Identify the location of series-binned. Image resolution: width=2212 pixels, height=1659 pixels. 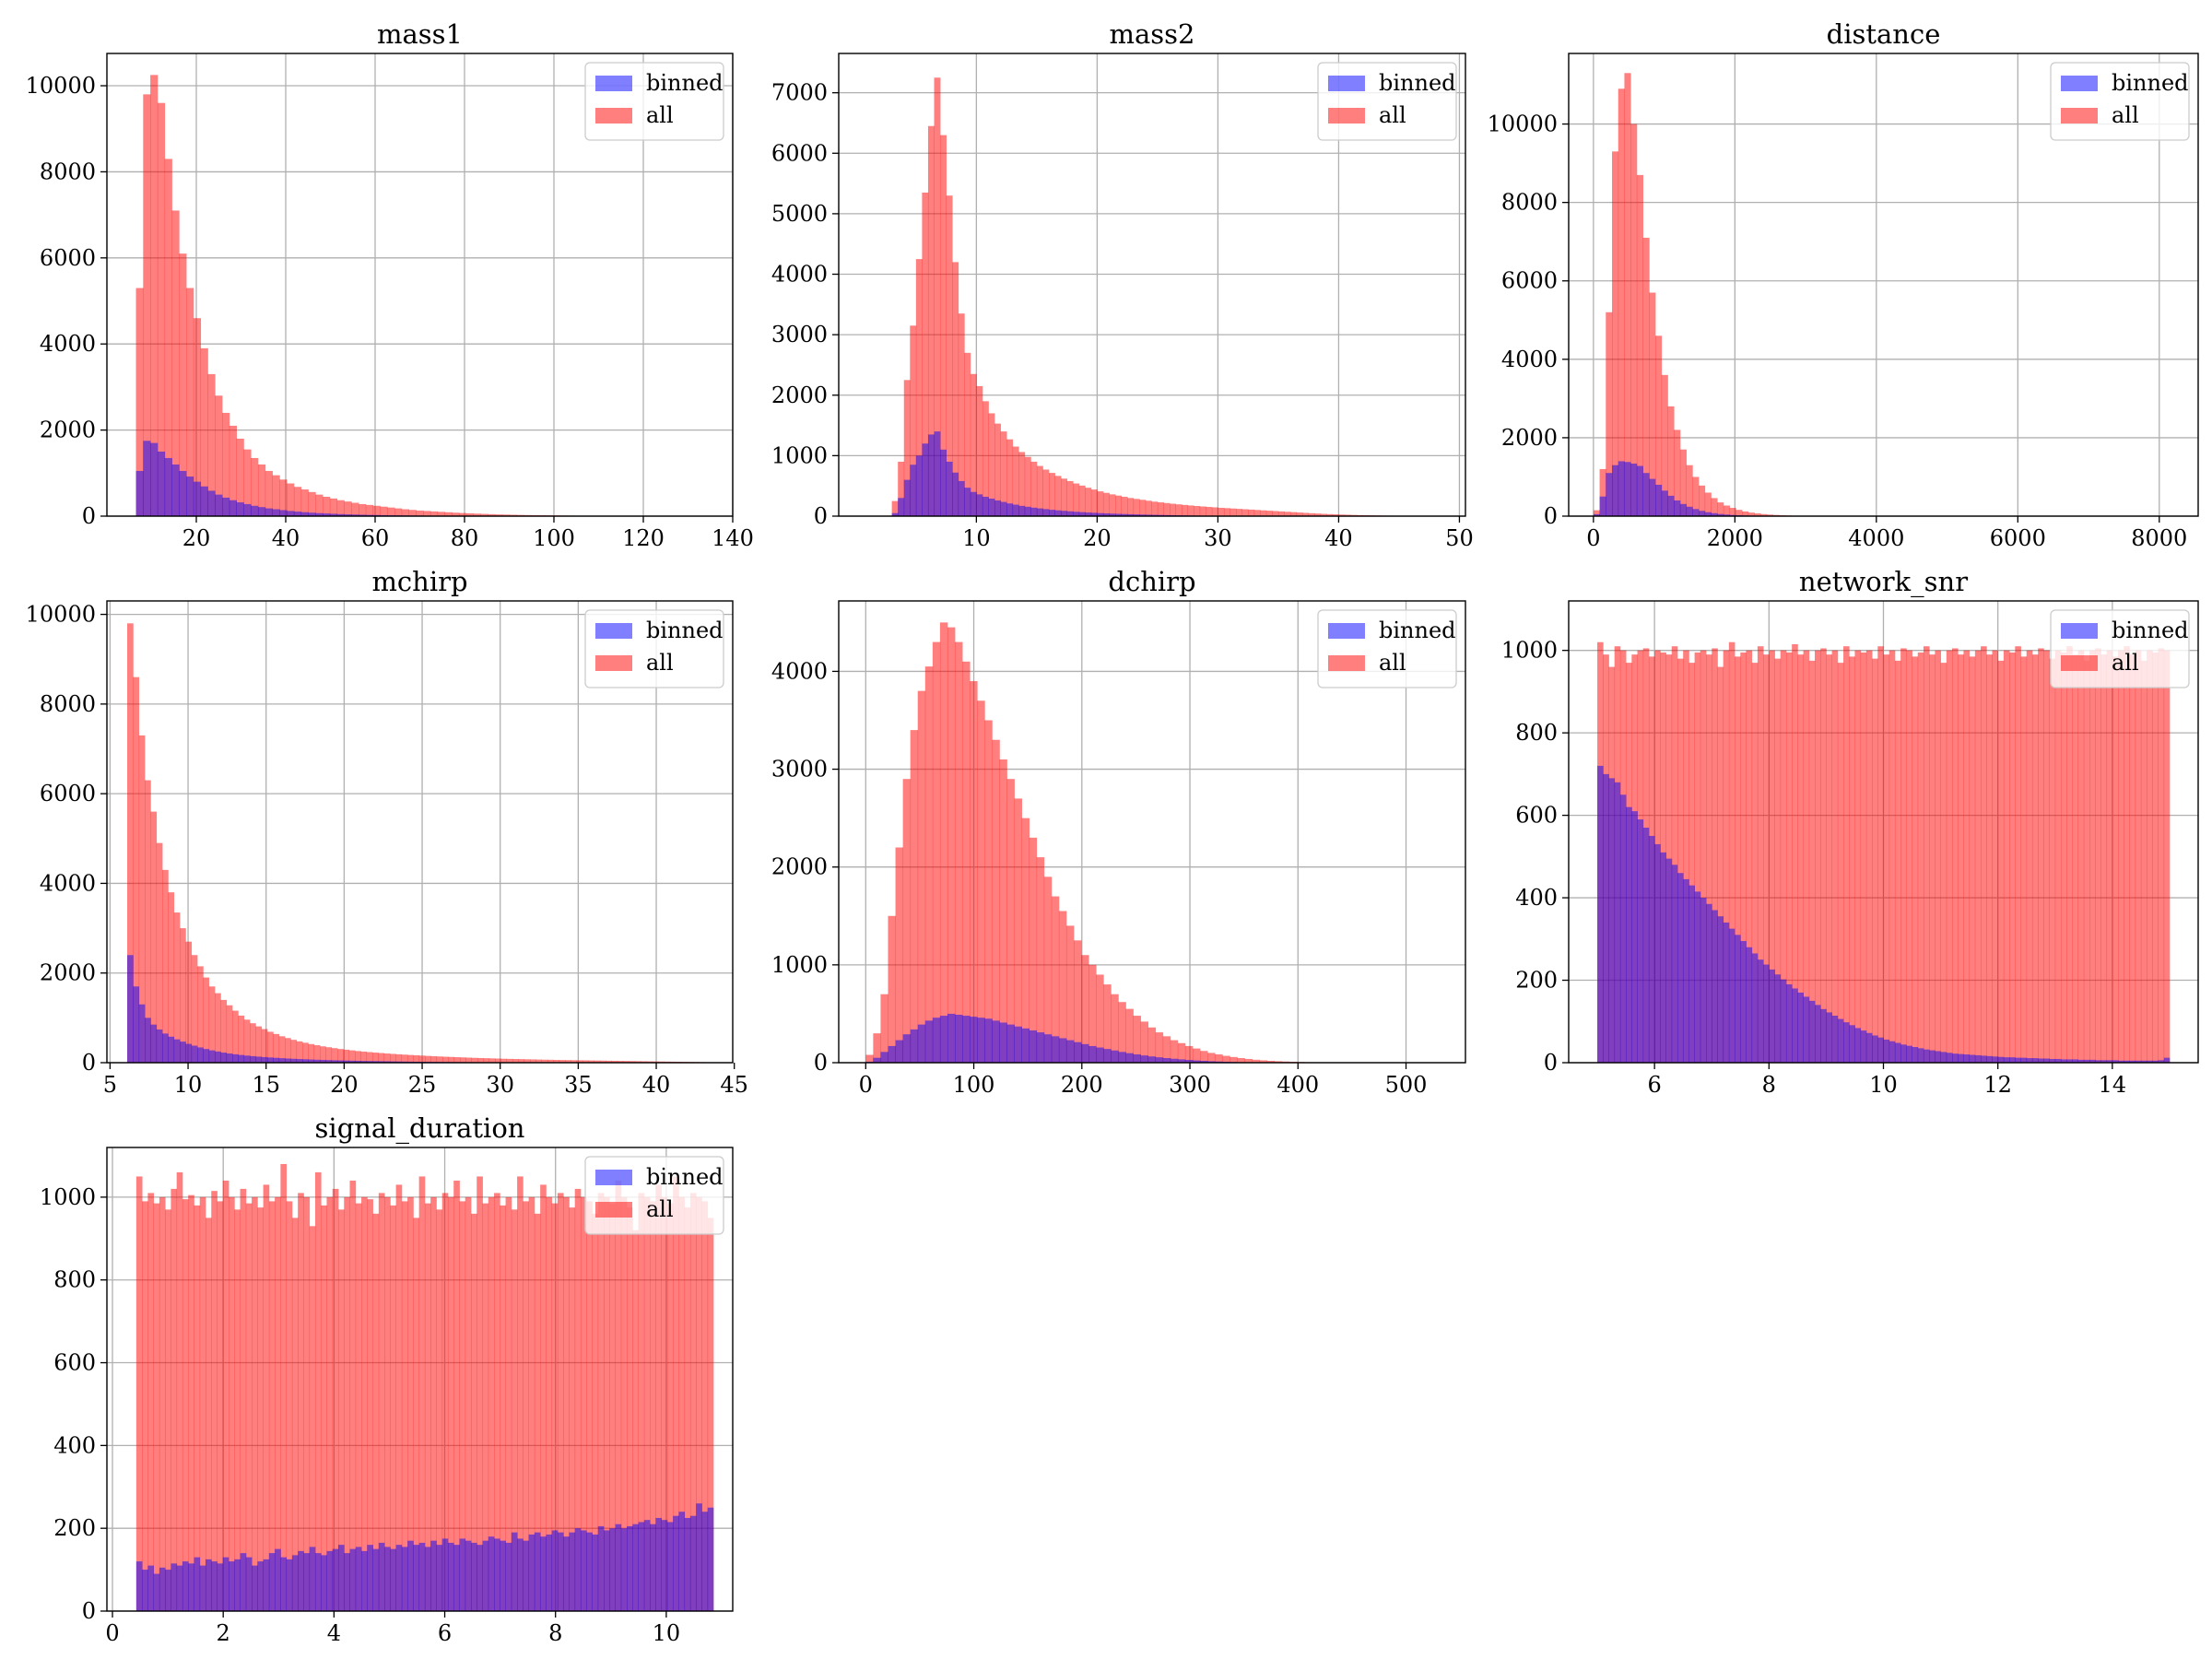
(337, 478).